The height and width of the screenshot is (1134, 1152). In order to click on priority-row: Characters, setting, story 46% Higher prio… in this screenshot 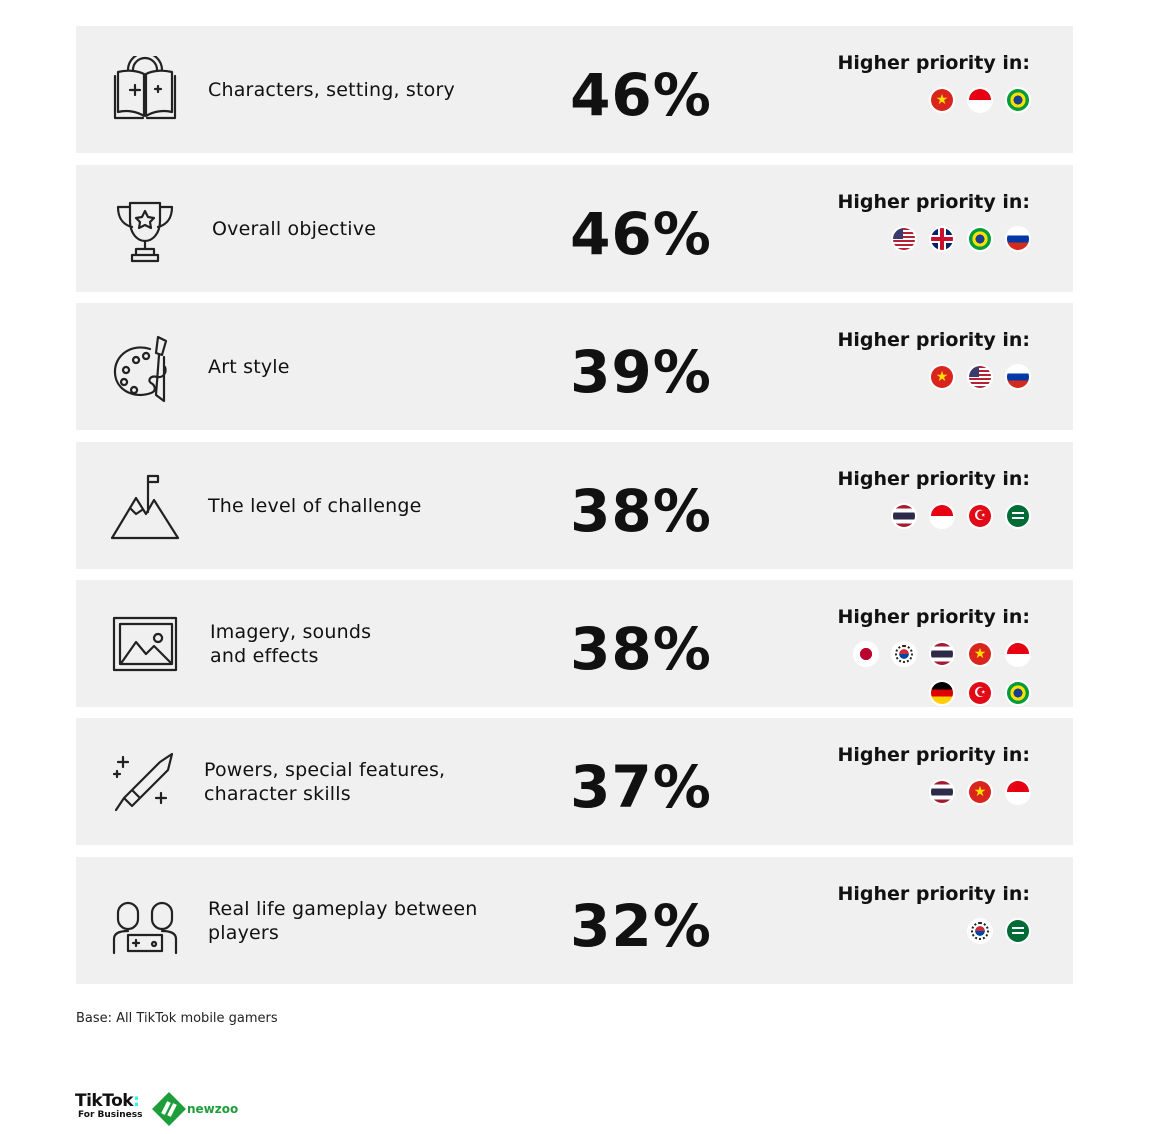, I will do `click(574, 89)`.